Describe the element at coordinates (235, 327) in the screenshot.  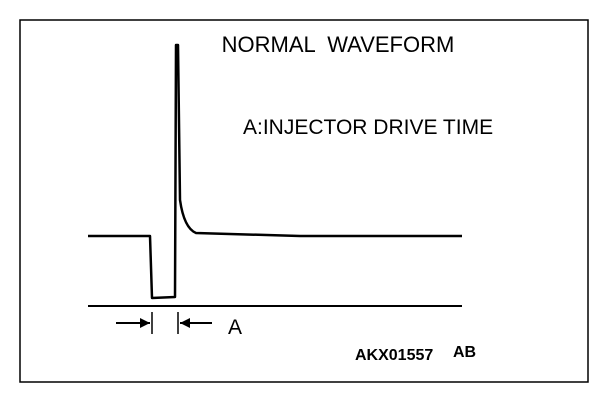
I see `interval-label: A` at that location.